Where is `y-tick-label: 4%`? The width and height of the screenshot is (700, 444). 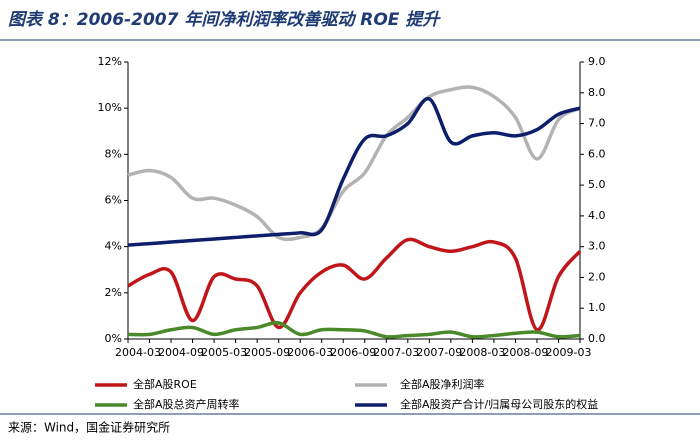 y-tick-label: 4% is located at coordinates (113, 246).